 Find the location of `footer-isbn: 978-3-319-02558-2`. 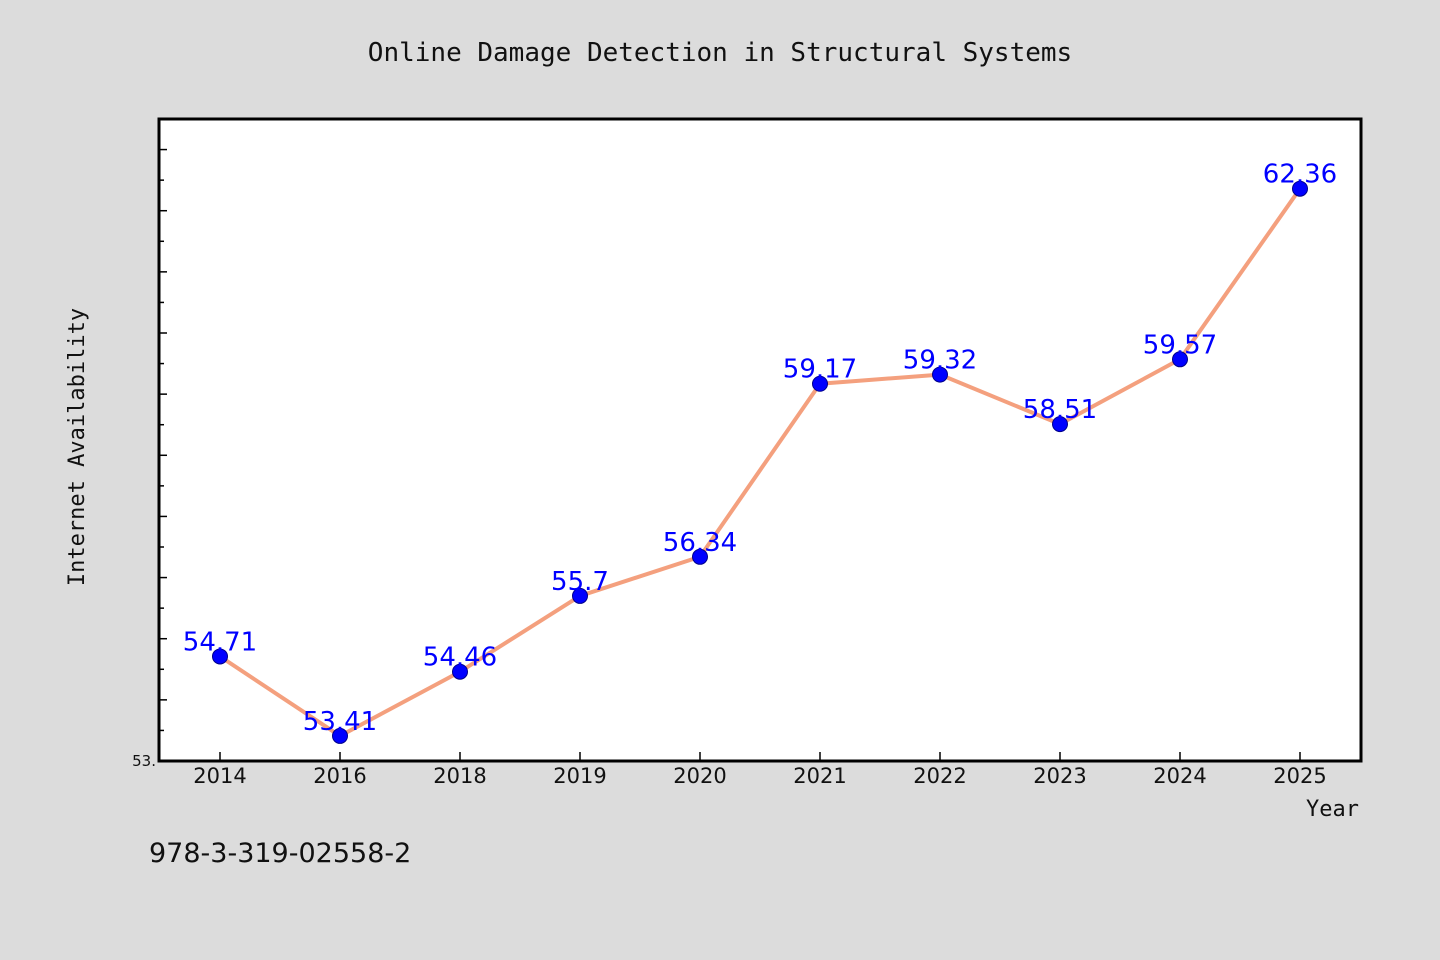

footer-isbn: 978-3-319-02558-2 is located at coordinates (280, 853).